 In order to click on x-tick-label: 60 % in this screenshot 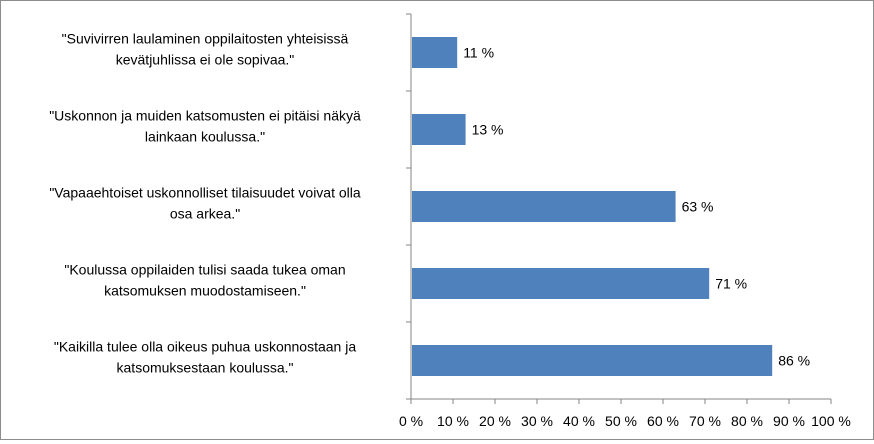, I will do `click(663, 421)`.